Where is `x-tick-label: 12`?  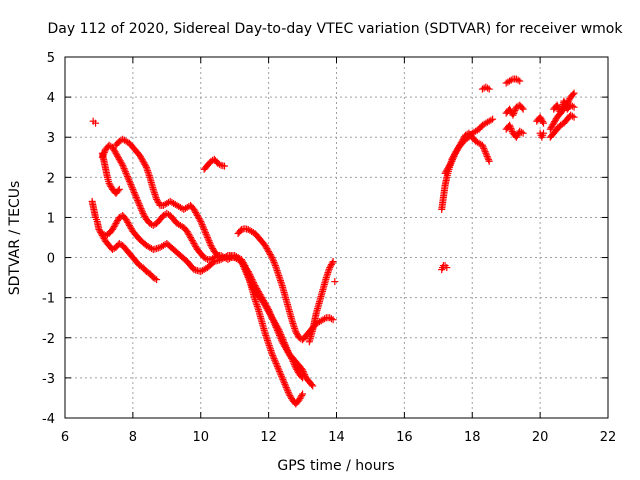
x-tick-label: 12 is located at coordinates (268, 437).